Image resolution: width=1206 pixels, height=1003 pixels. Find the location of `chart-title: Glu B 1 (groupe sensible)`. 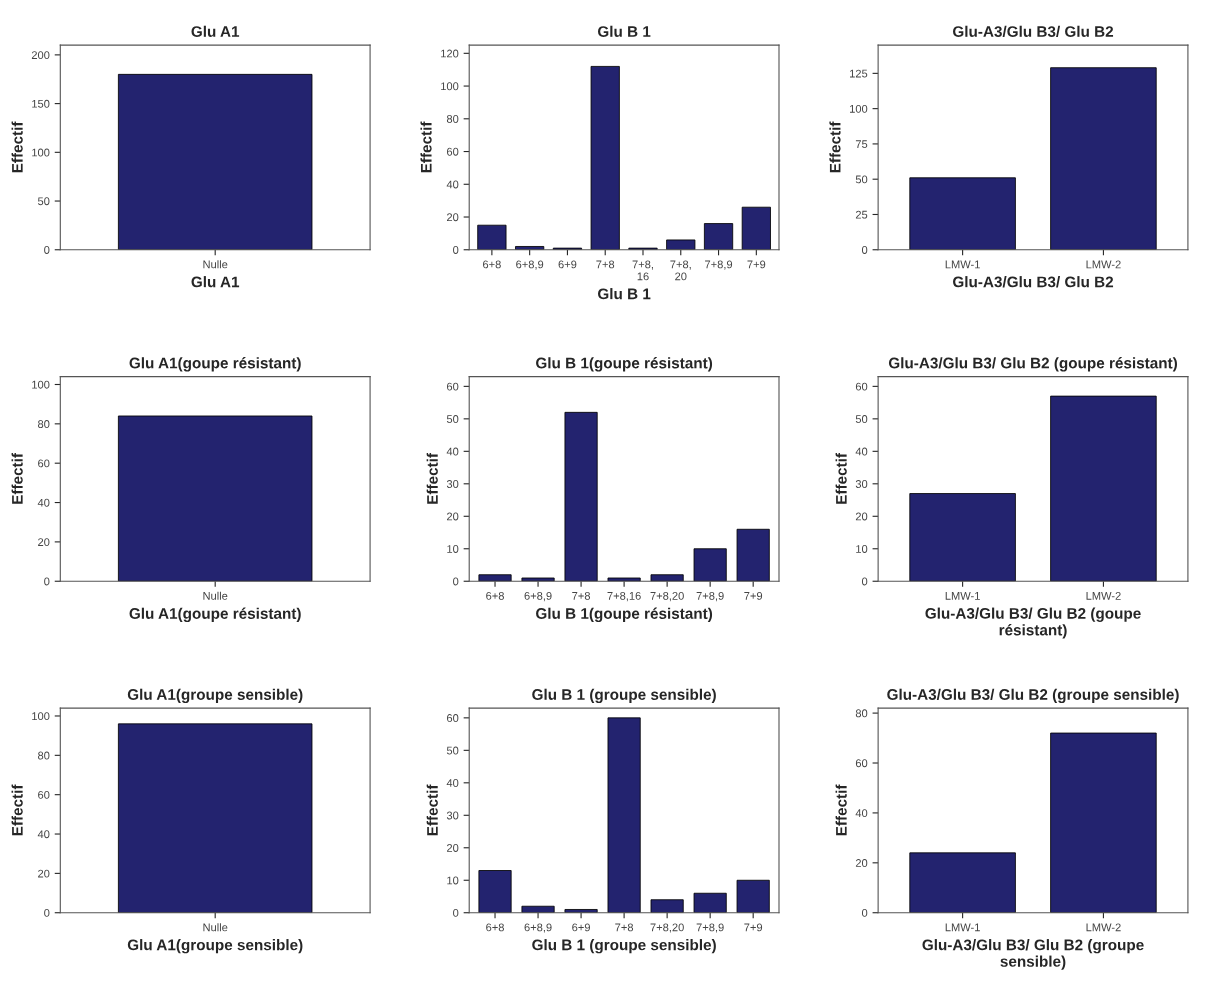

chart-title: Glu B 1 (groupe sensible) is located at coordinates (624, 696).